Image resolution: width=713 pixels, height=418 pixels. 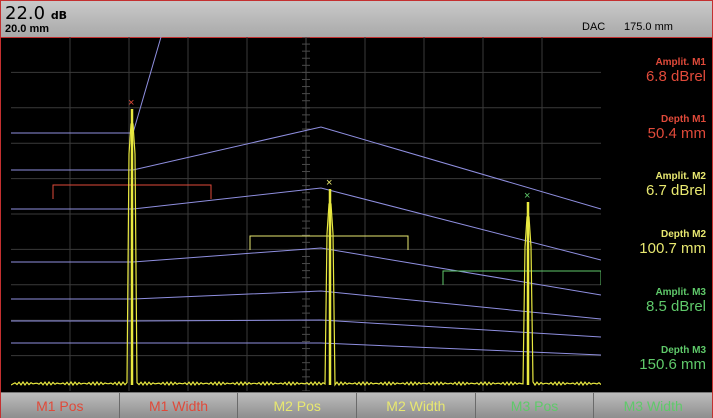 What do you see at coordinates (329, 183) in the screenshot?
I see `marker-2-cross: ×` at bounding box center [329, 183].